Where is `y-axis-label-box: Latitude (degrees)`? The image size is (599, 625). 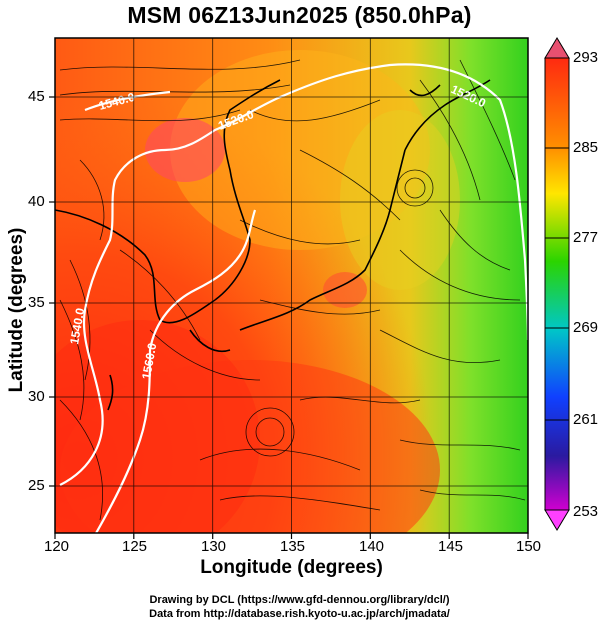
y-axis-label-box: Latitude (degrees) is located at coordinates (17, 310).